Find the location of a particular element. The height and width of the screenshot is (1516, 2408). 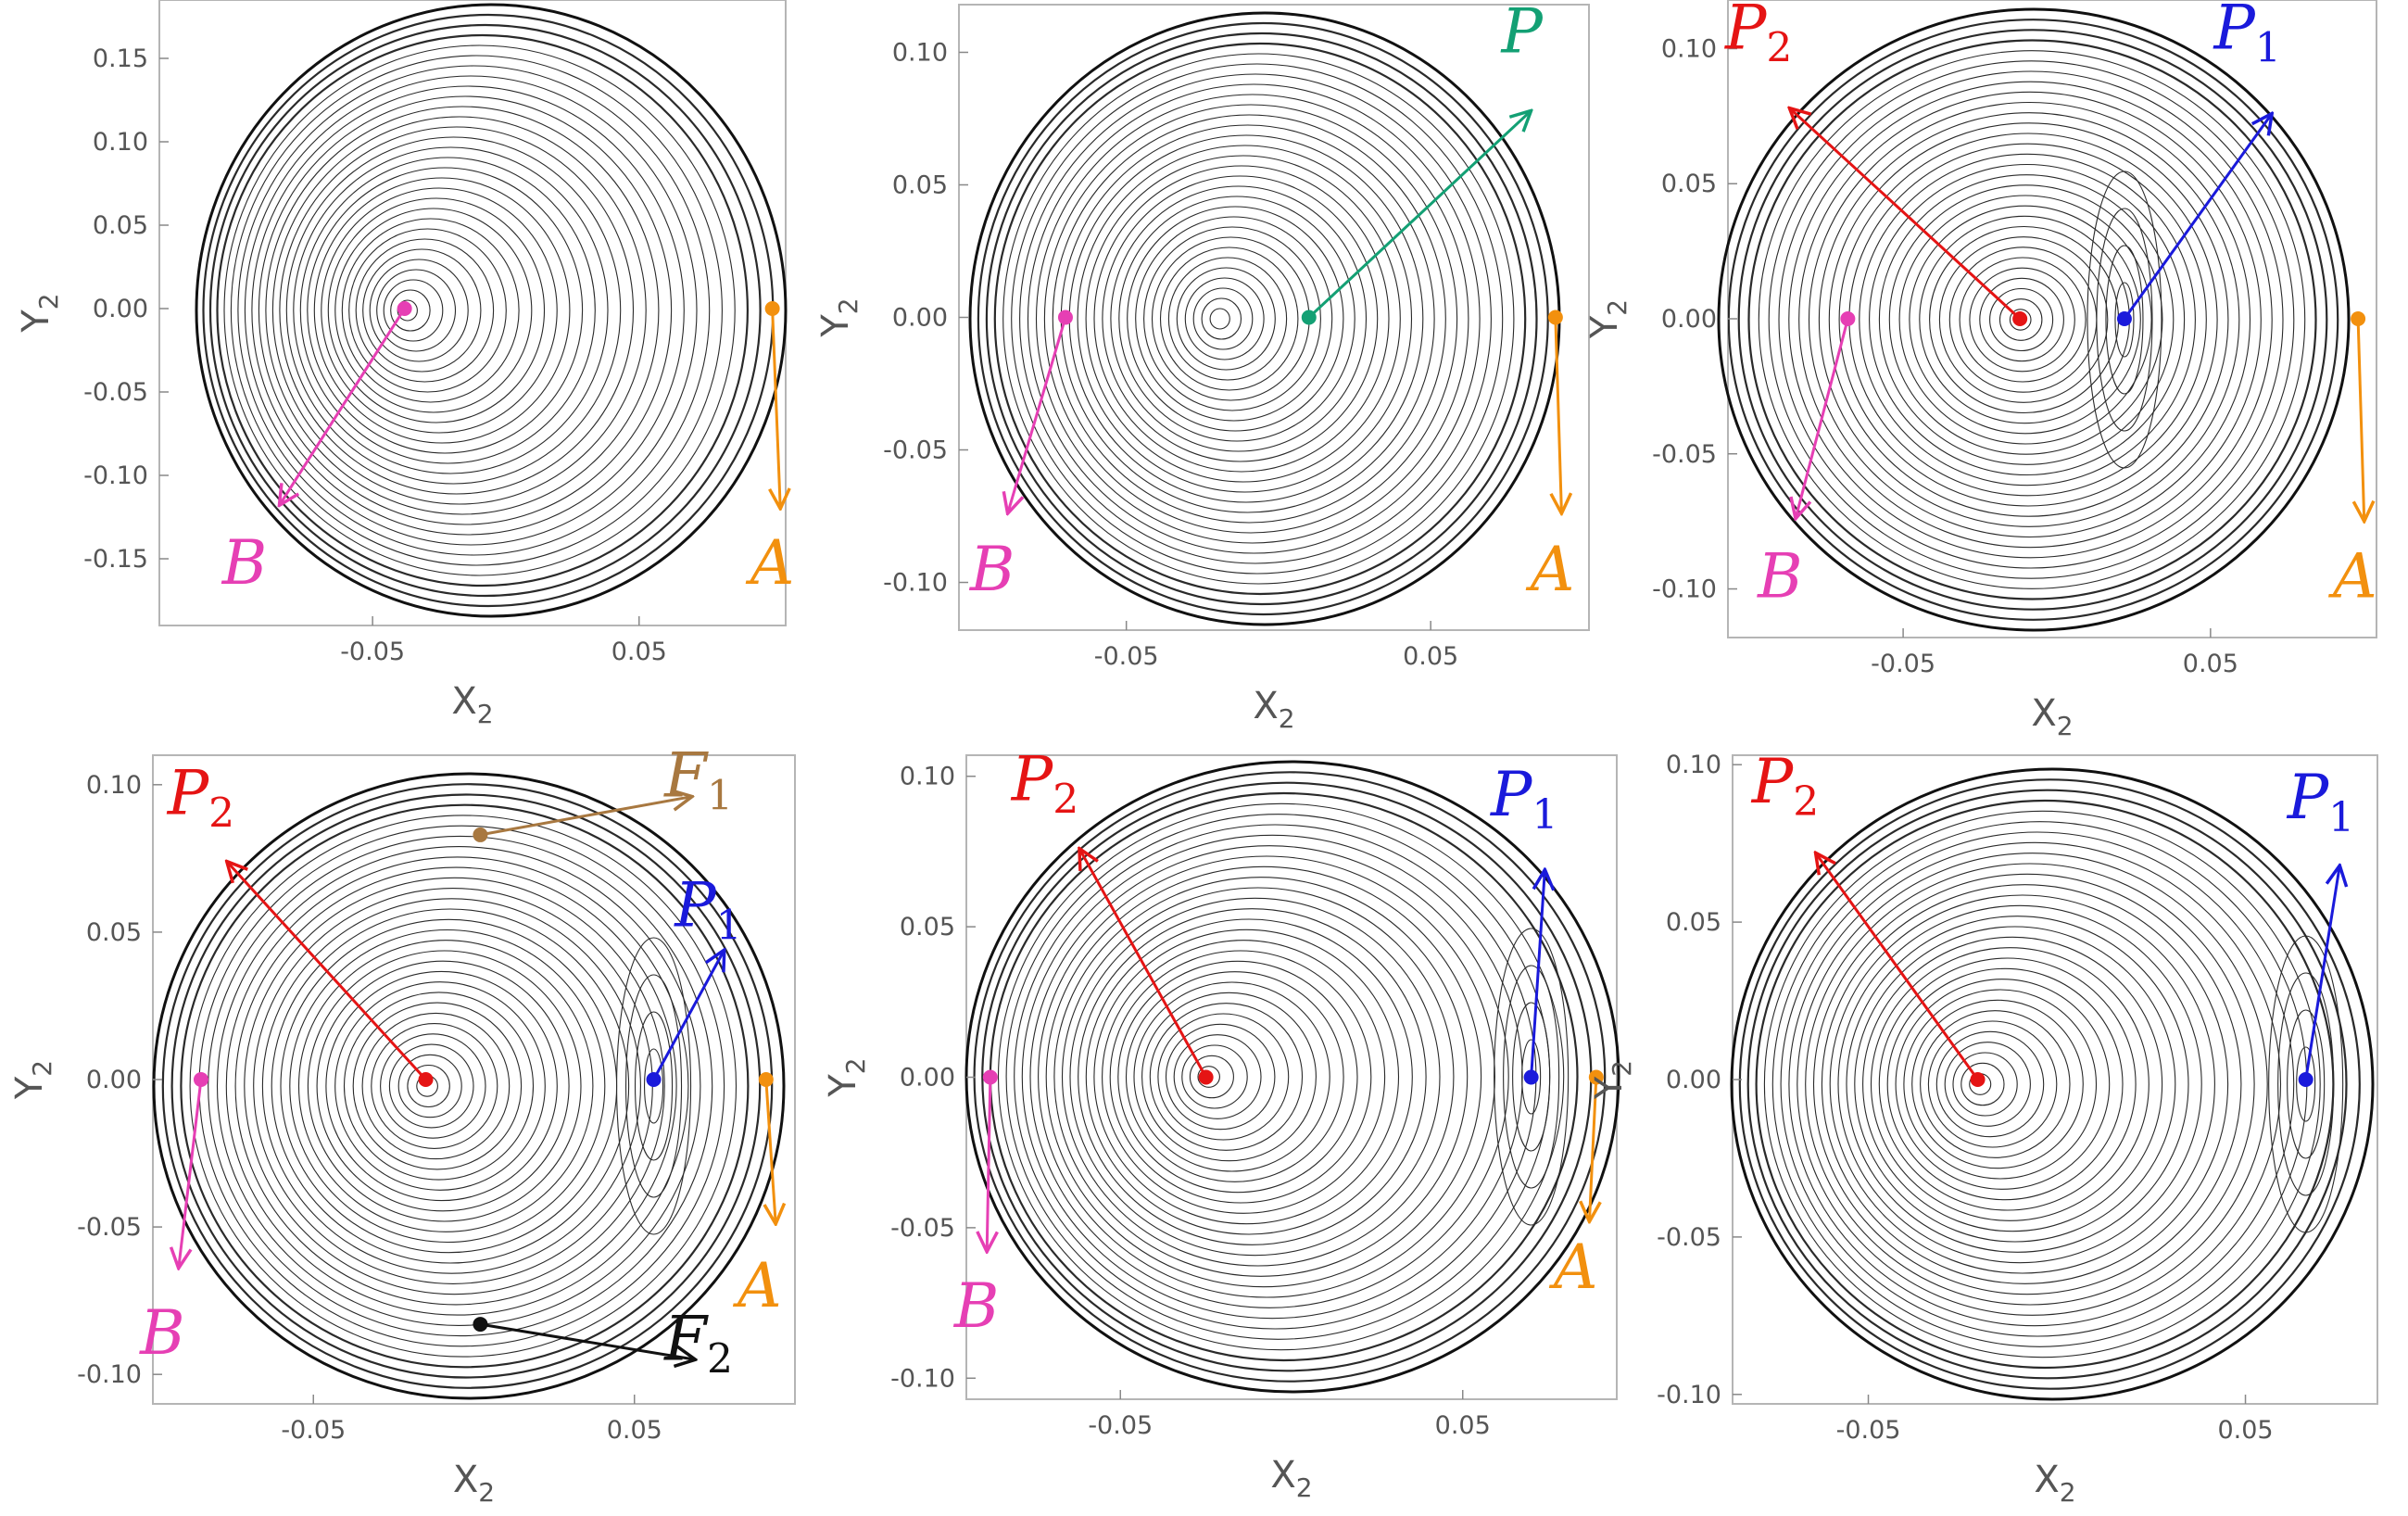

point-label-sub: 1 is located at coordinates (2341, 817).